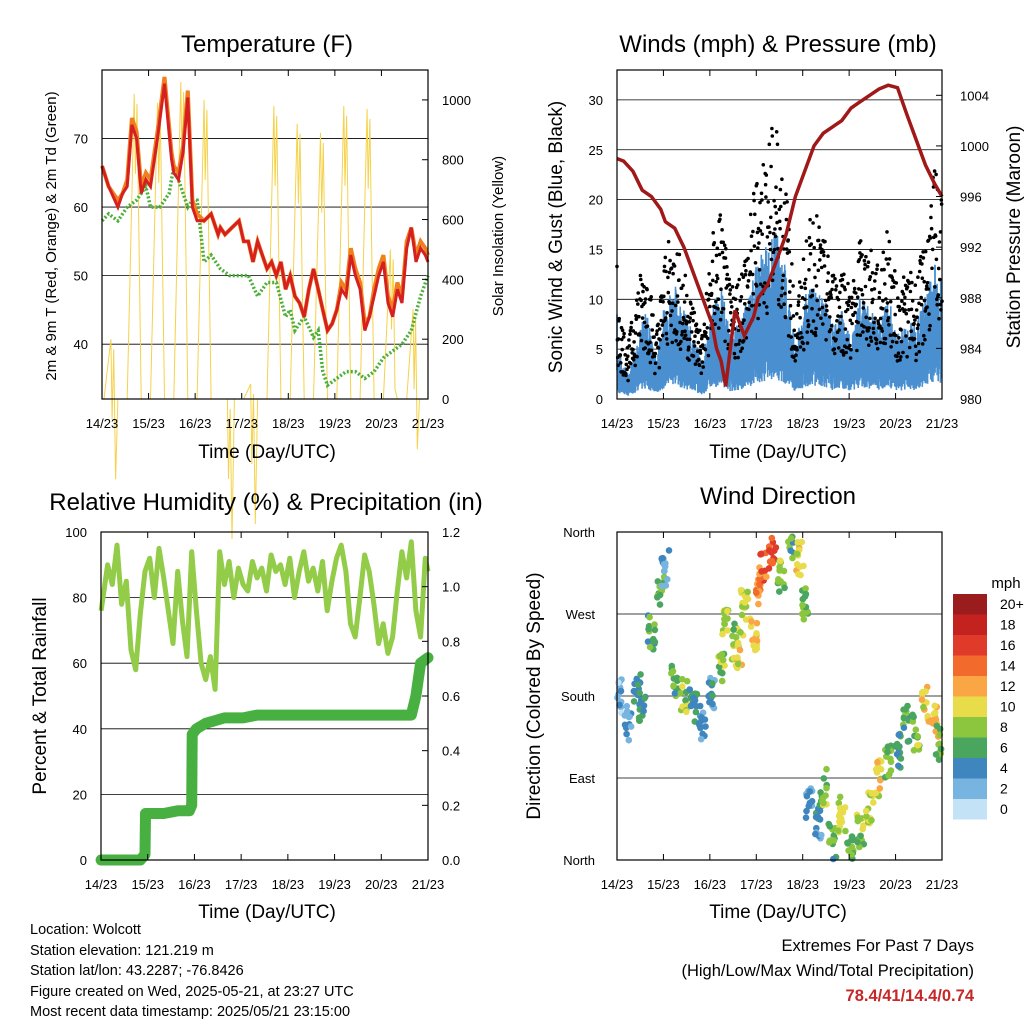 This screenshot has height=1024, width=1024. I want to click on y-tick-label-right: 1000, so click(974, 146).